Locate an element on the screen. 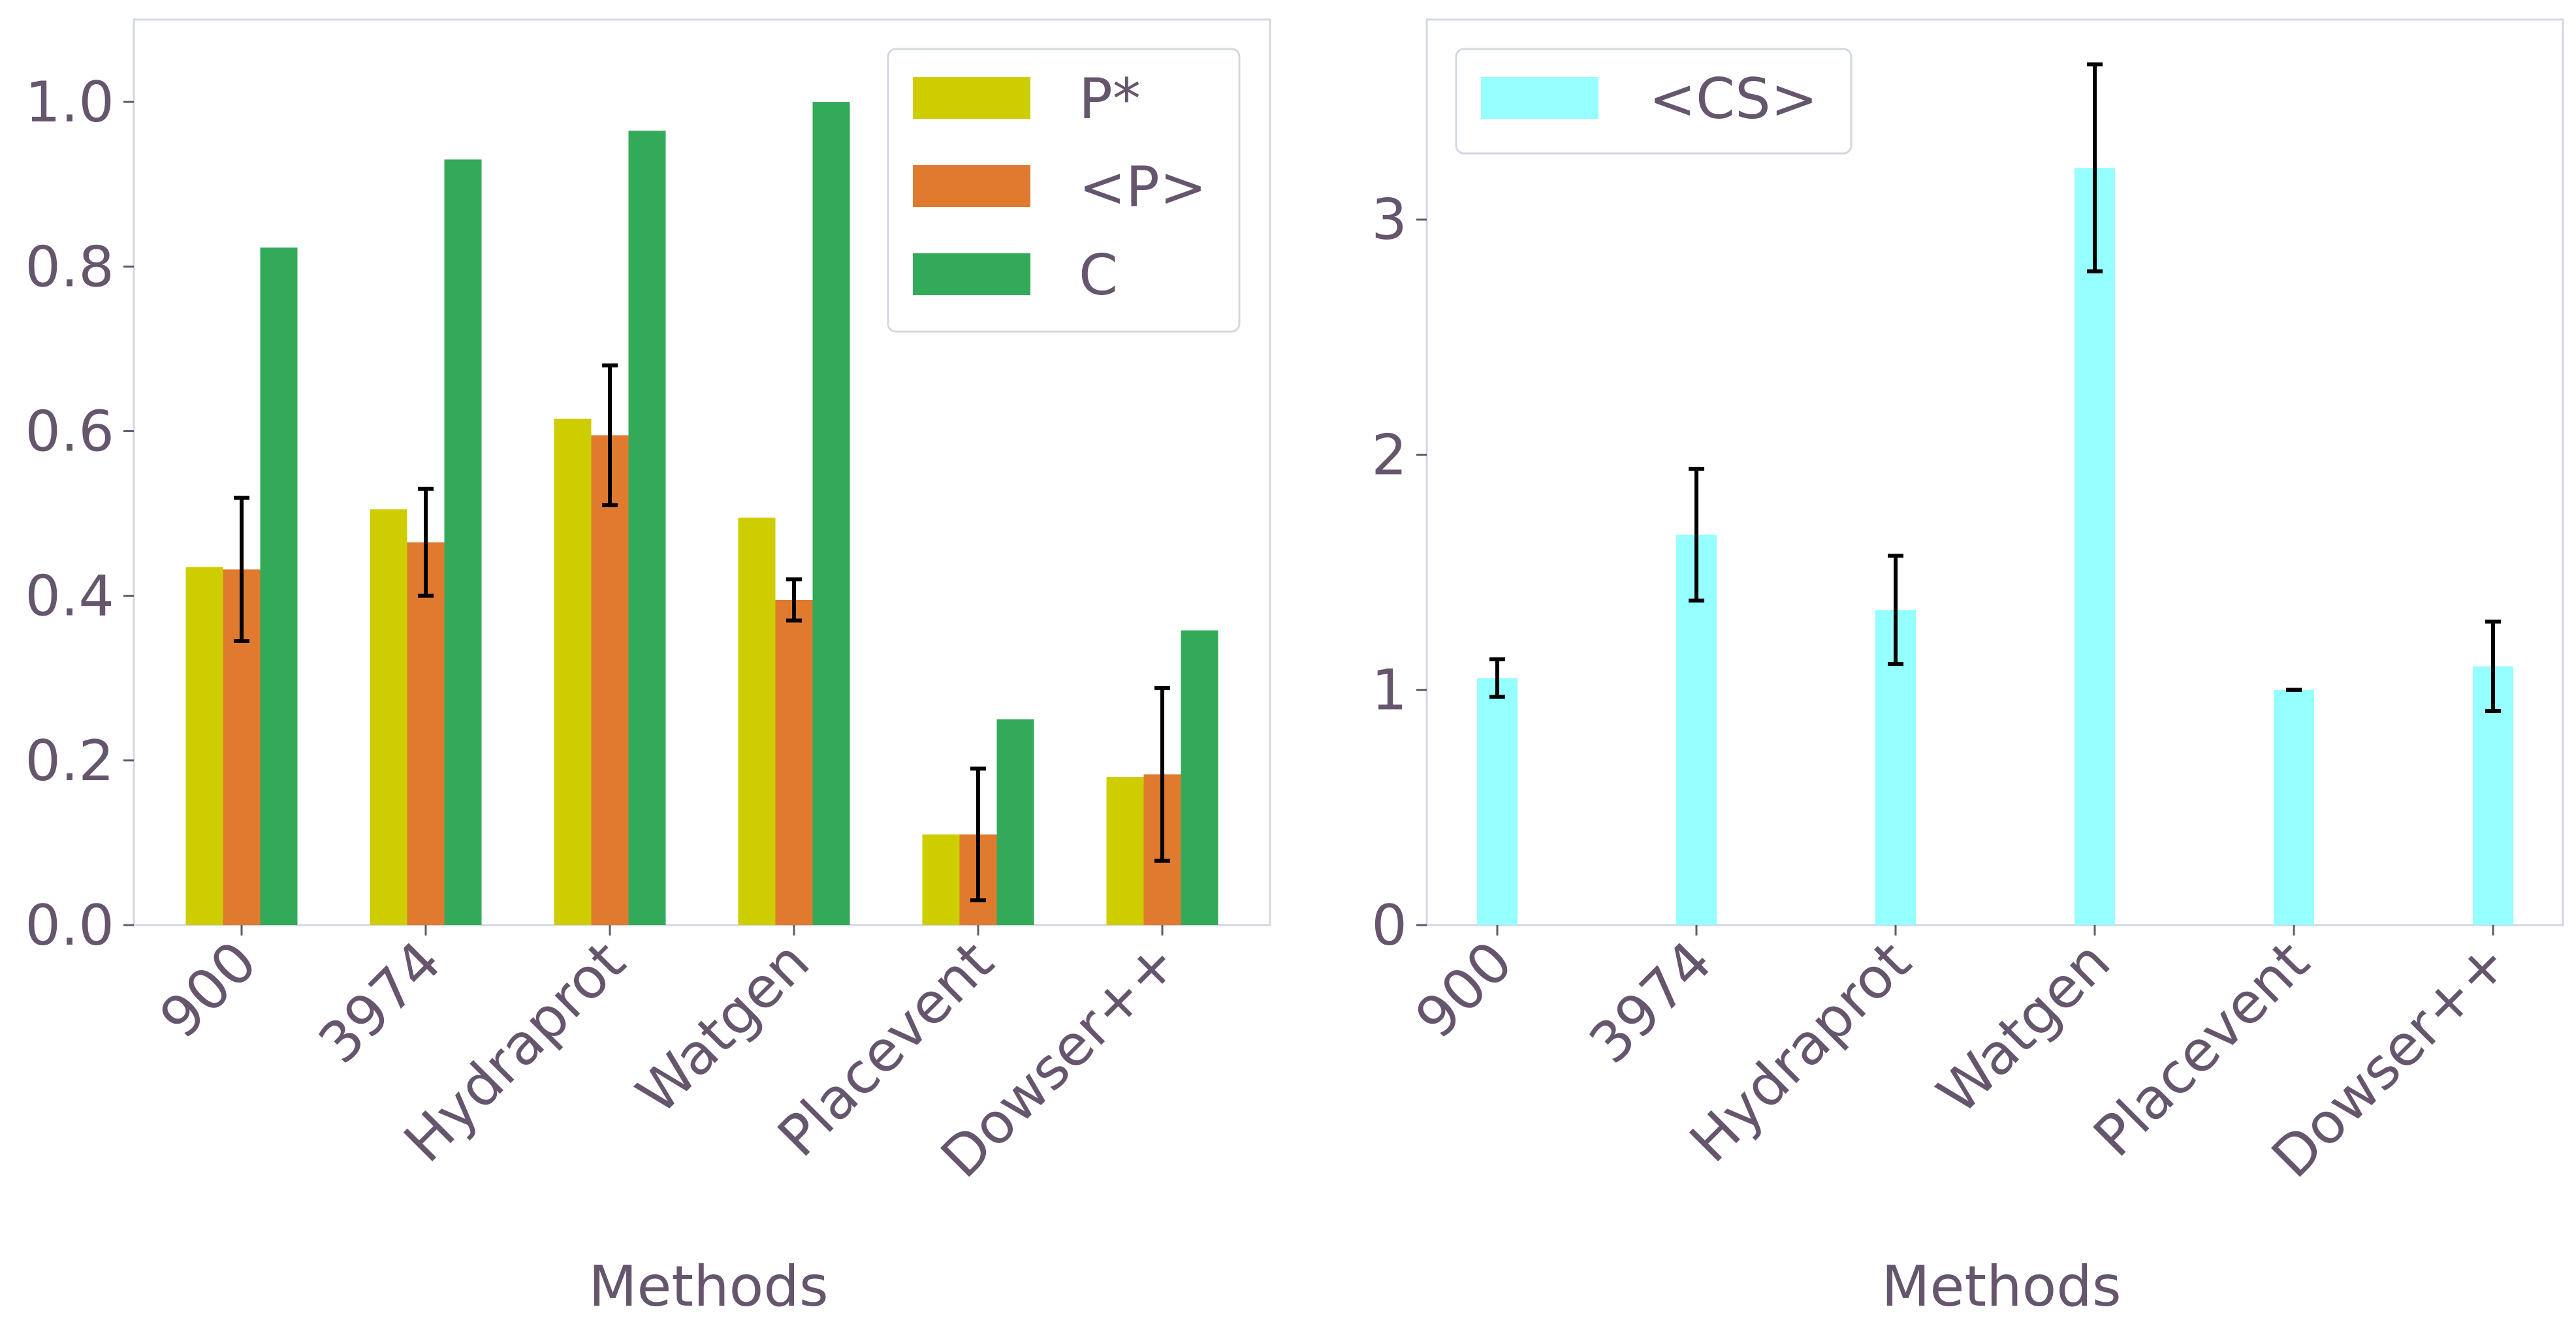  right-bar-cs-watgen is located at coordinates (2095, 546).